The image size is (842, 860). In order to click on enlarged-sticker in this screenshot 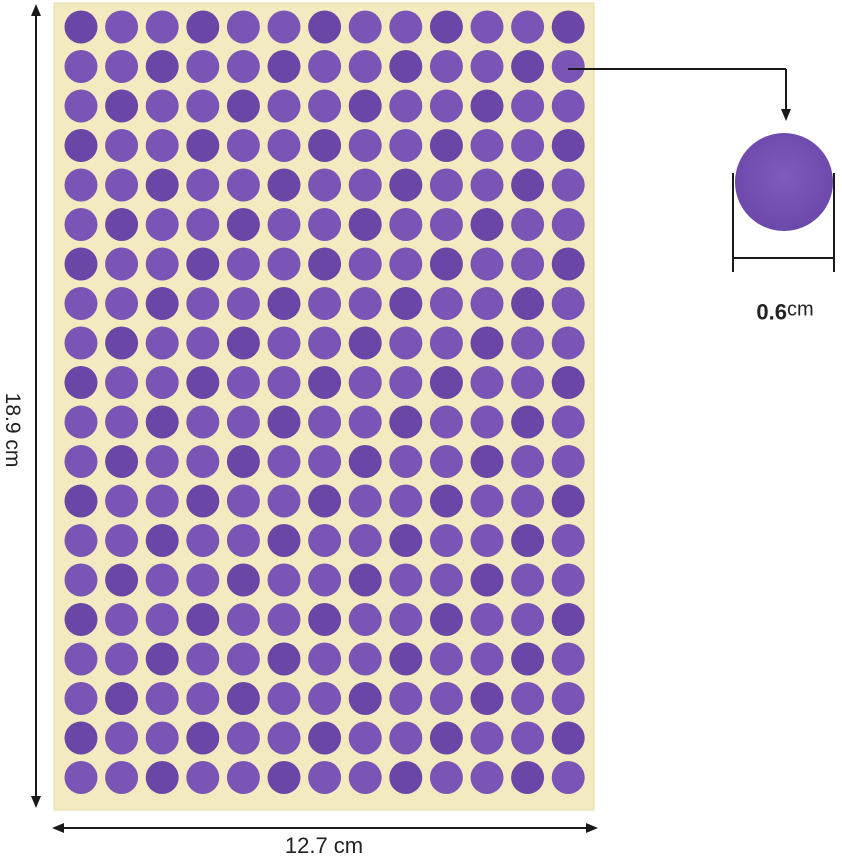, I will do `click(784, 182)`.